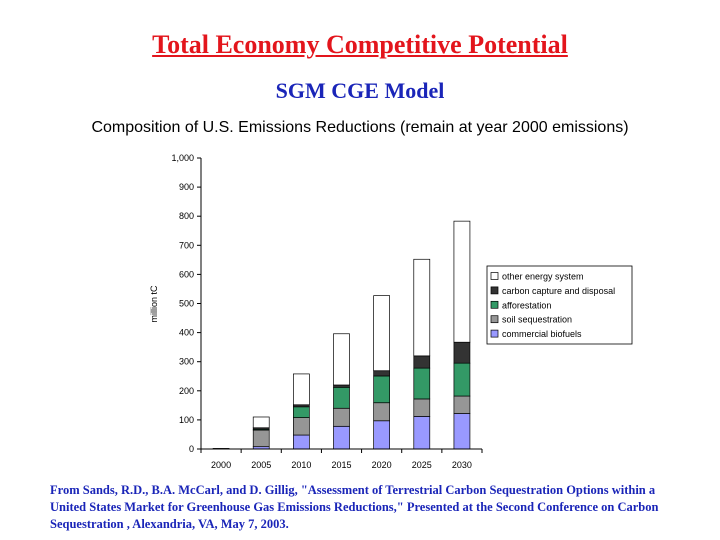 The width and height of the screenshot is (720, 540). I want to click on bar-segment-soil-sequestration-2020, so click(381, 412).